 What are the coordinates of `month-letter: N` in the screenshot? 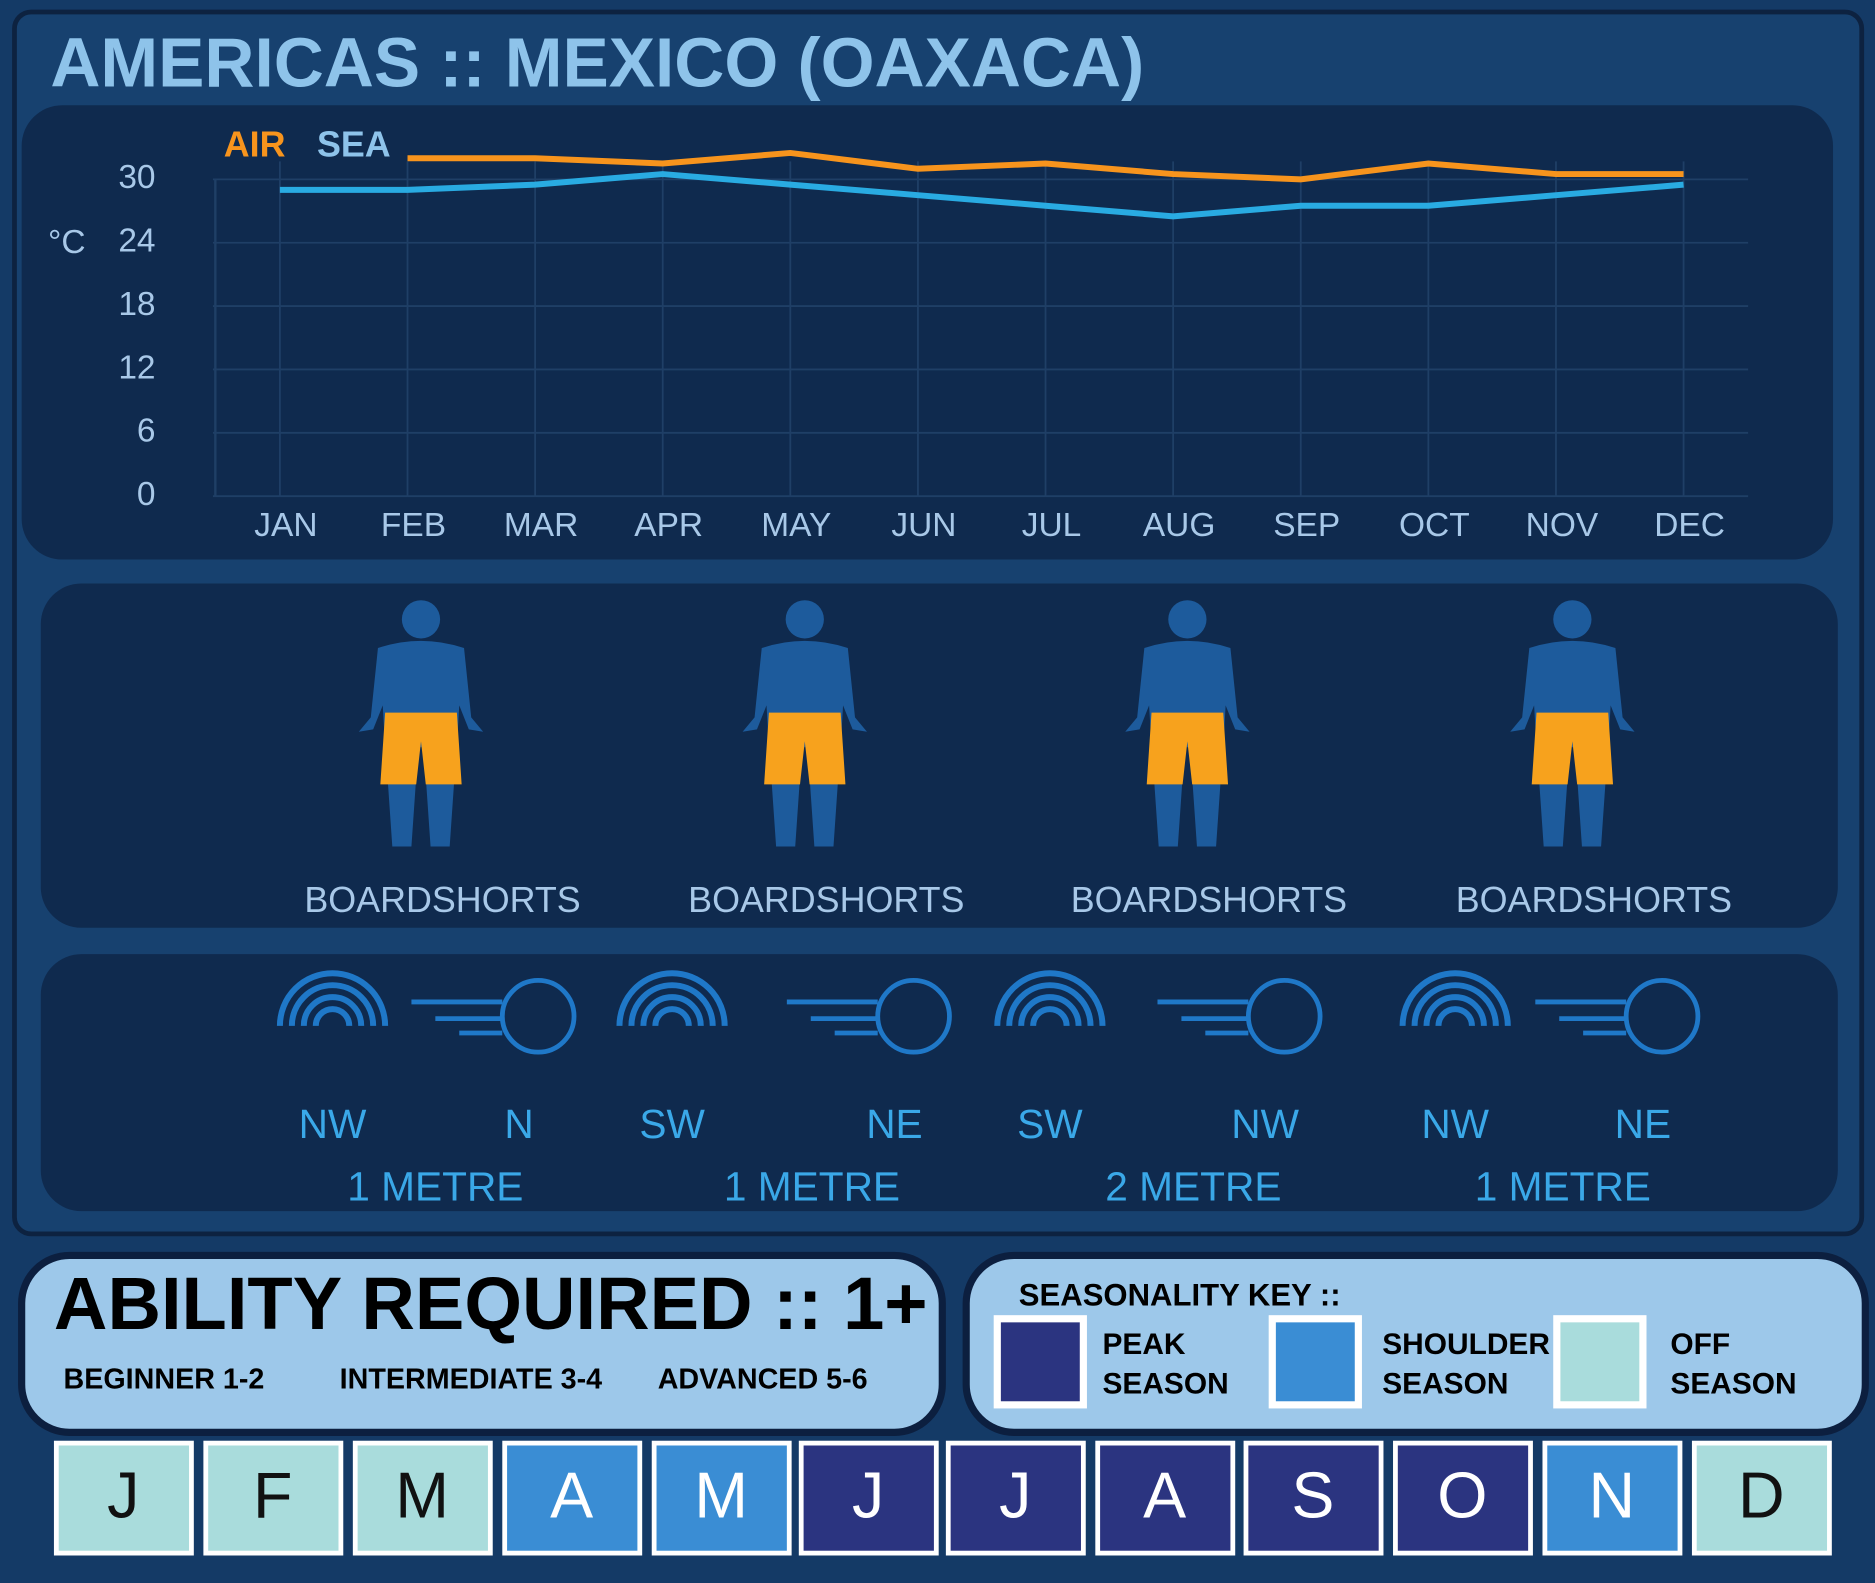 It's located at (1612, 1496).